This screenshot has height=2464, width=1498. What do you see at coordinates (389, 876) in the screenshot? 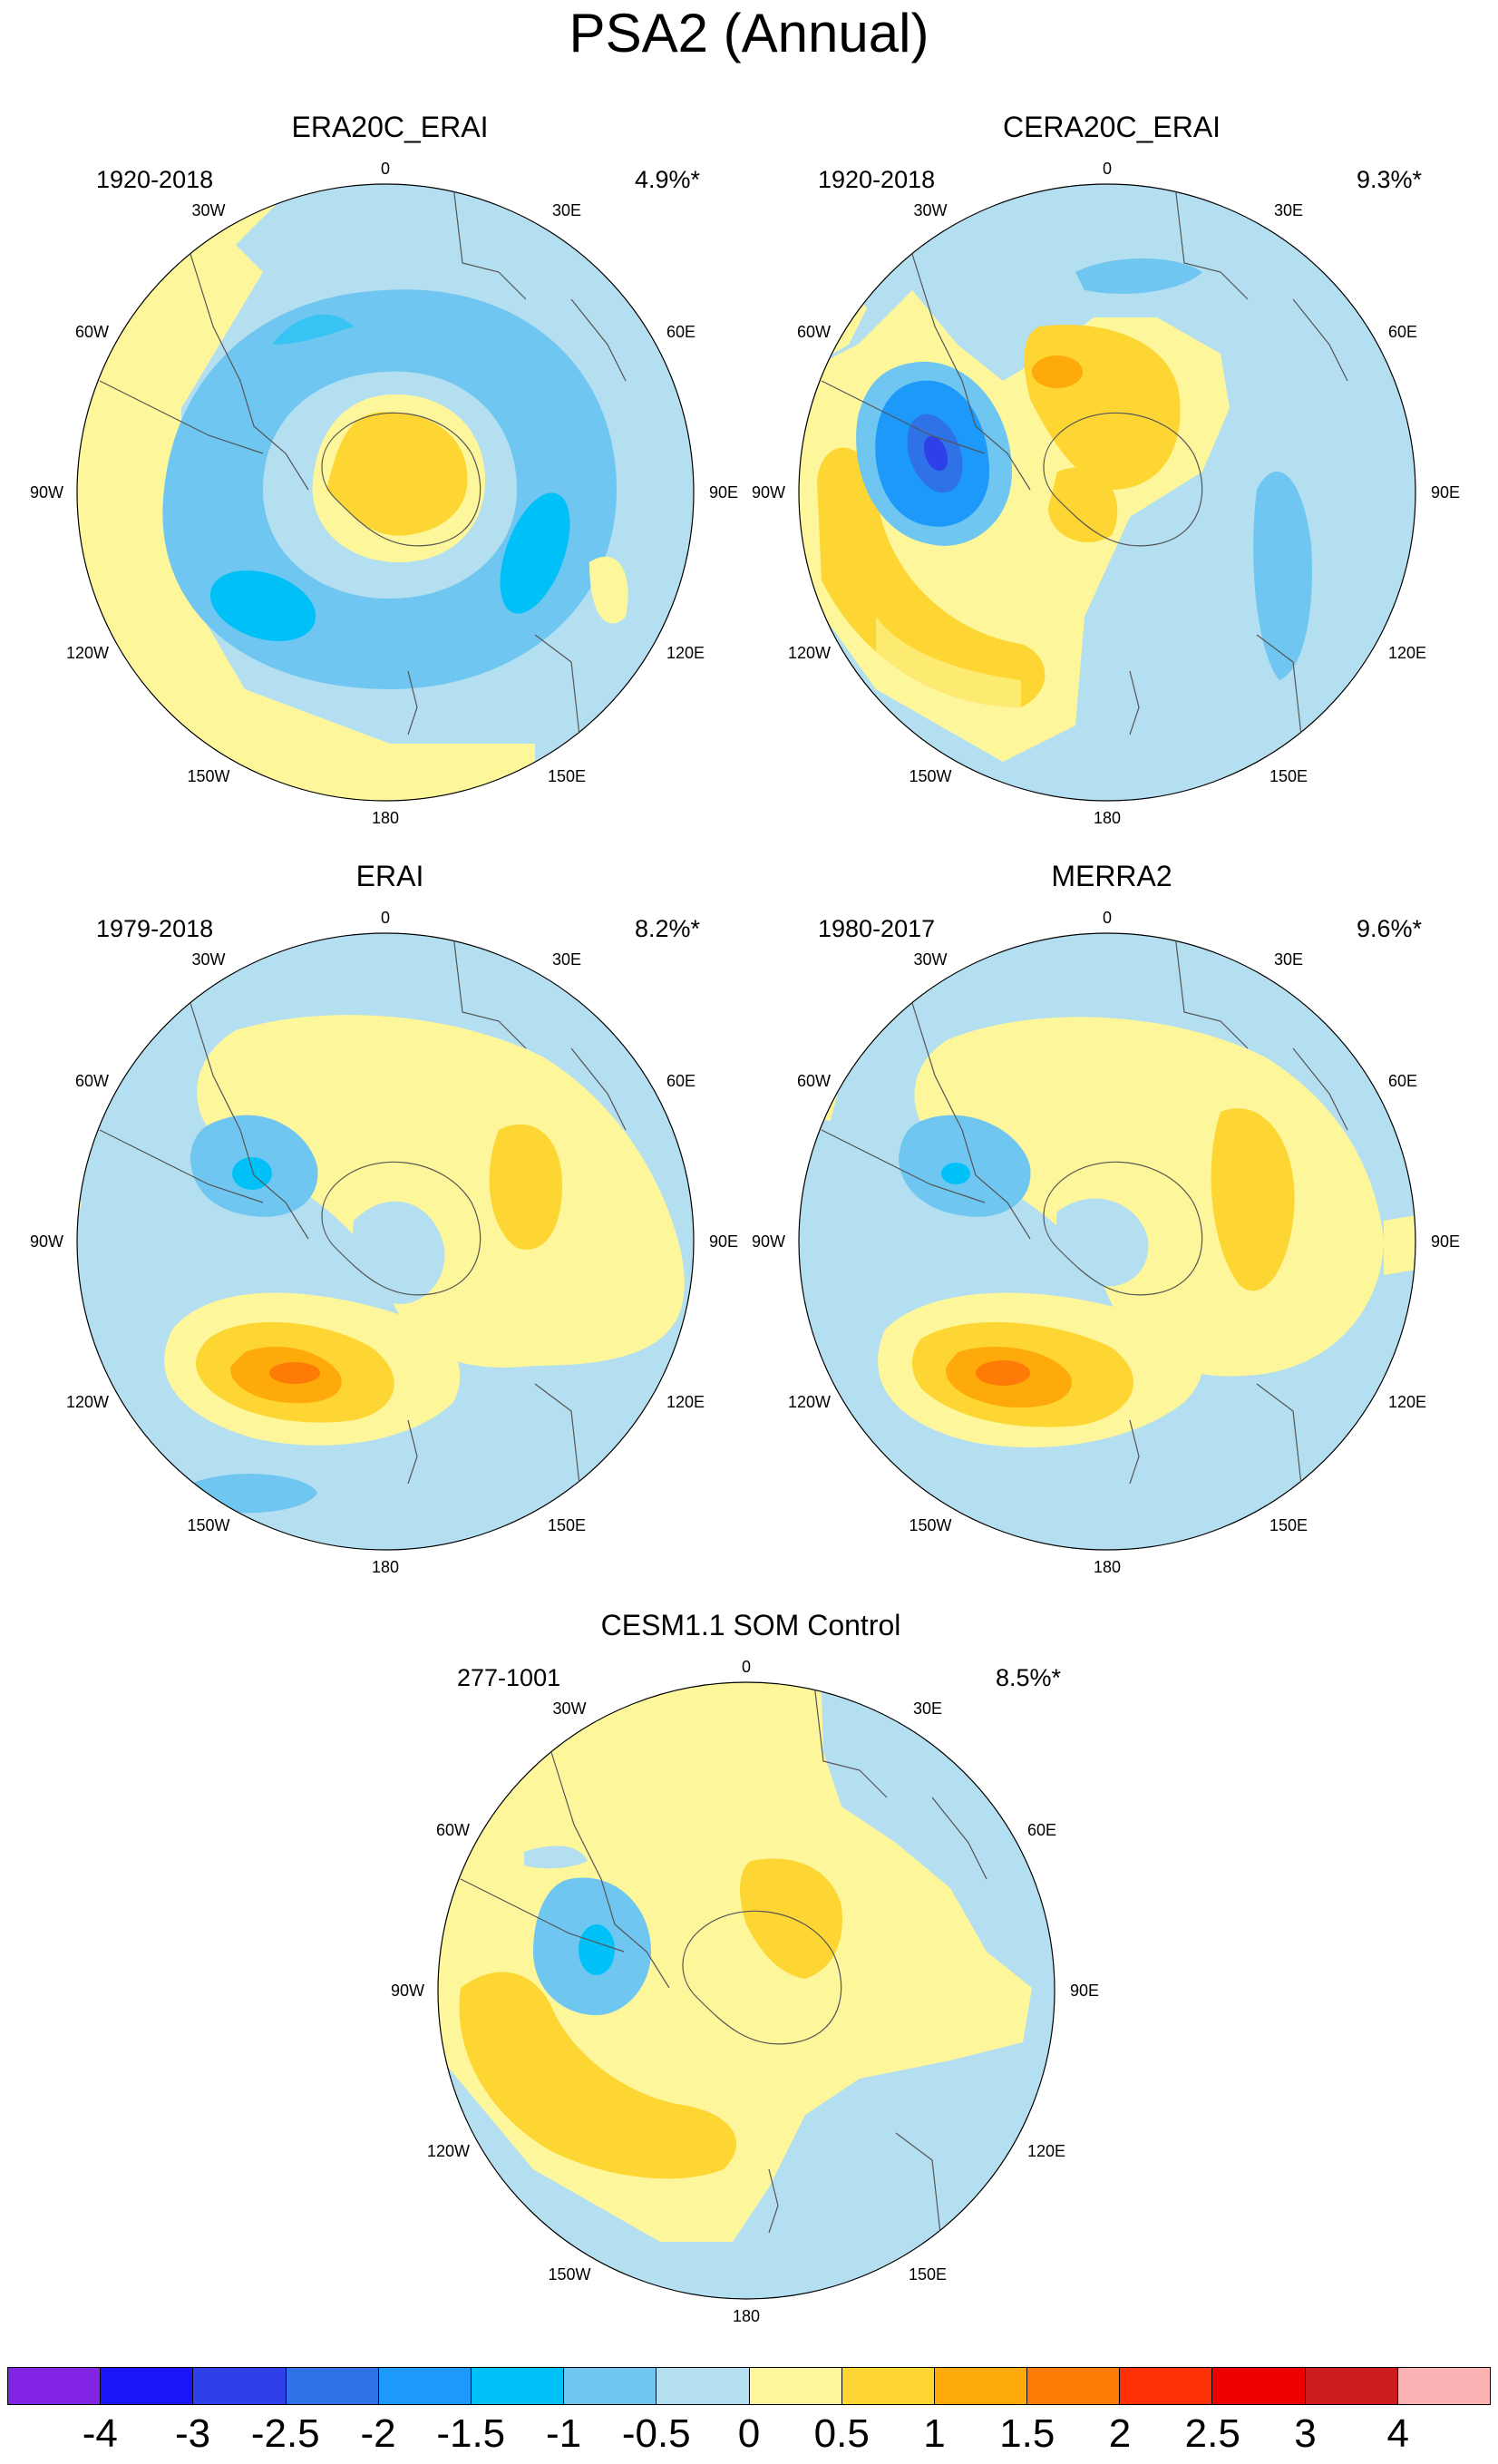
I see `panel-title: ERAI` at bounding box center [389, 876].